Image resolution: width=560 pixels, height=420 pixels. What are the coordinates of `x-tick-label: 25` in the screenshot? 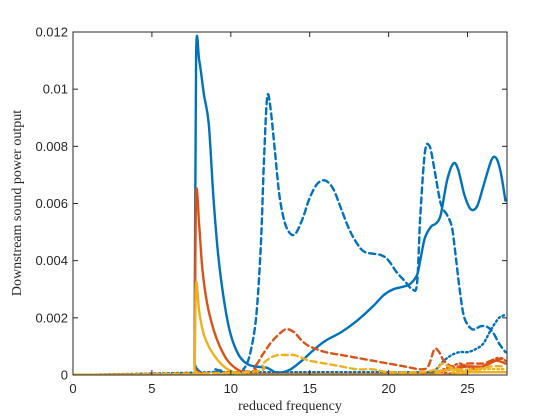 It's located at (467, 388).